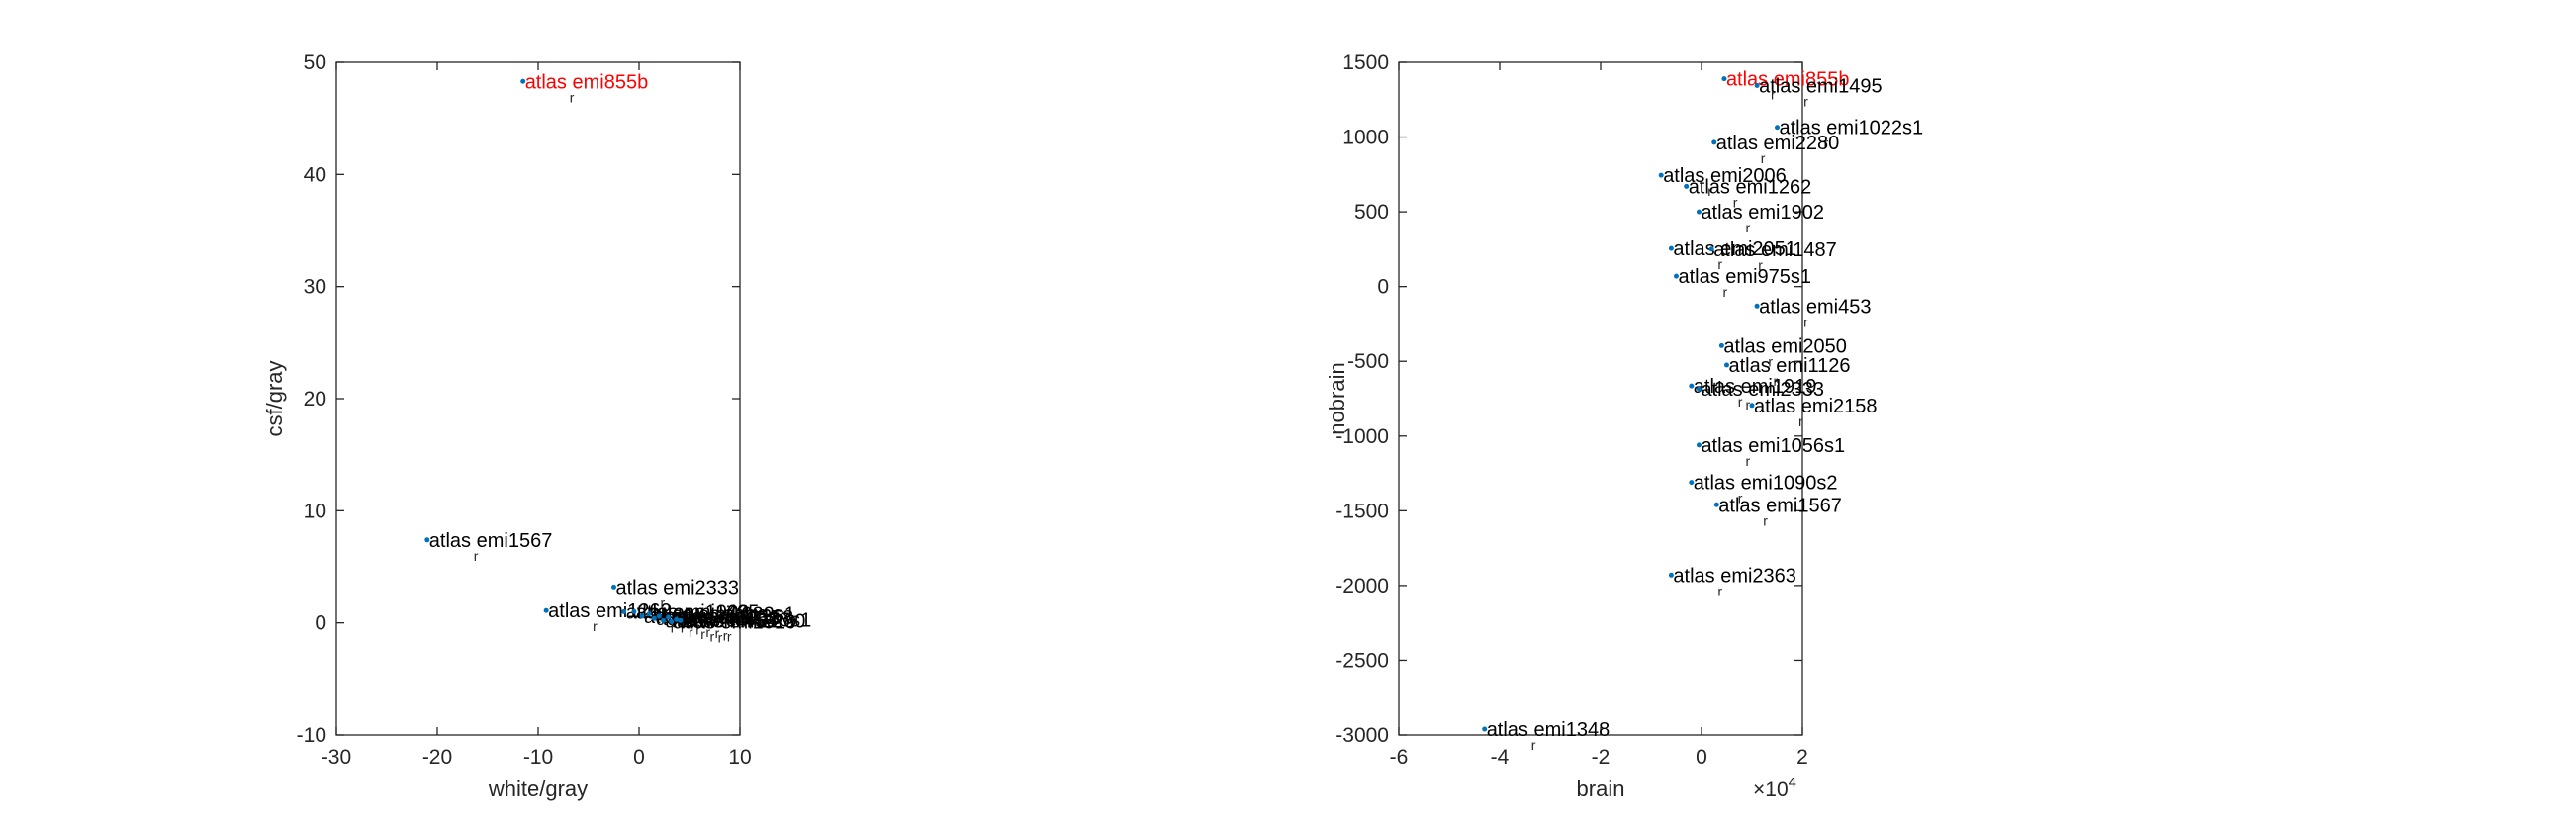 The height and width of the screenshot is (824, 2576). What do you see at coordinates (315, 287) in the screenshot?
I see `y-tick-label: 30` at bounding box center [315, 287].